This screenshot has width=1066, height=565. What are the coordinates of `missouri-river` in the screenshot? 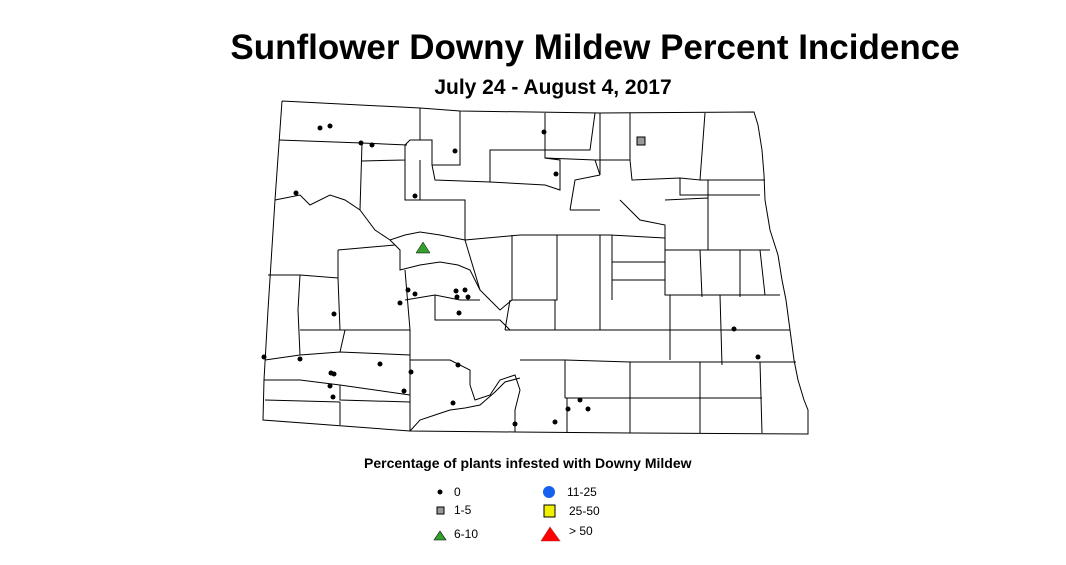 It's located at (465, 404).